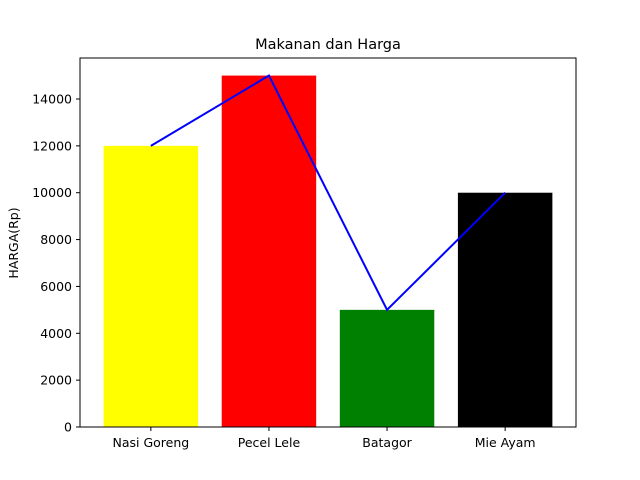 The image size is (640, 480). What do you see at coordinates (52, 145) in the screenshot?
I see `y-tick-label: 12000` at bounding box center [52, 145].